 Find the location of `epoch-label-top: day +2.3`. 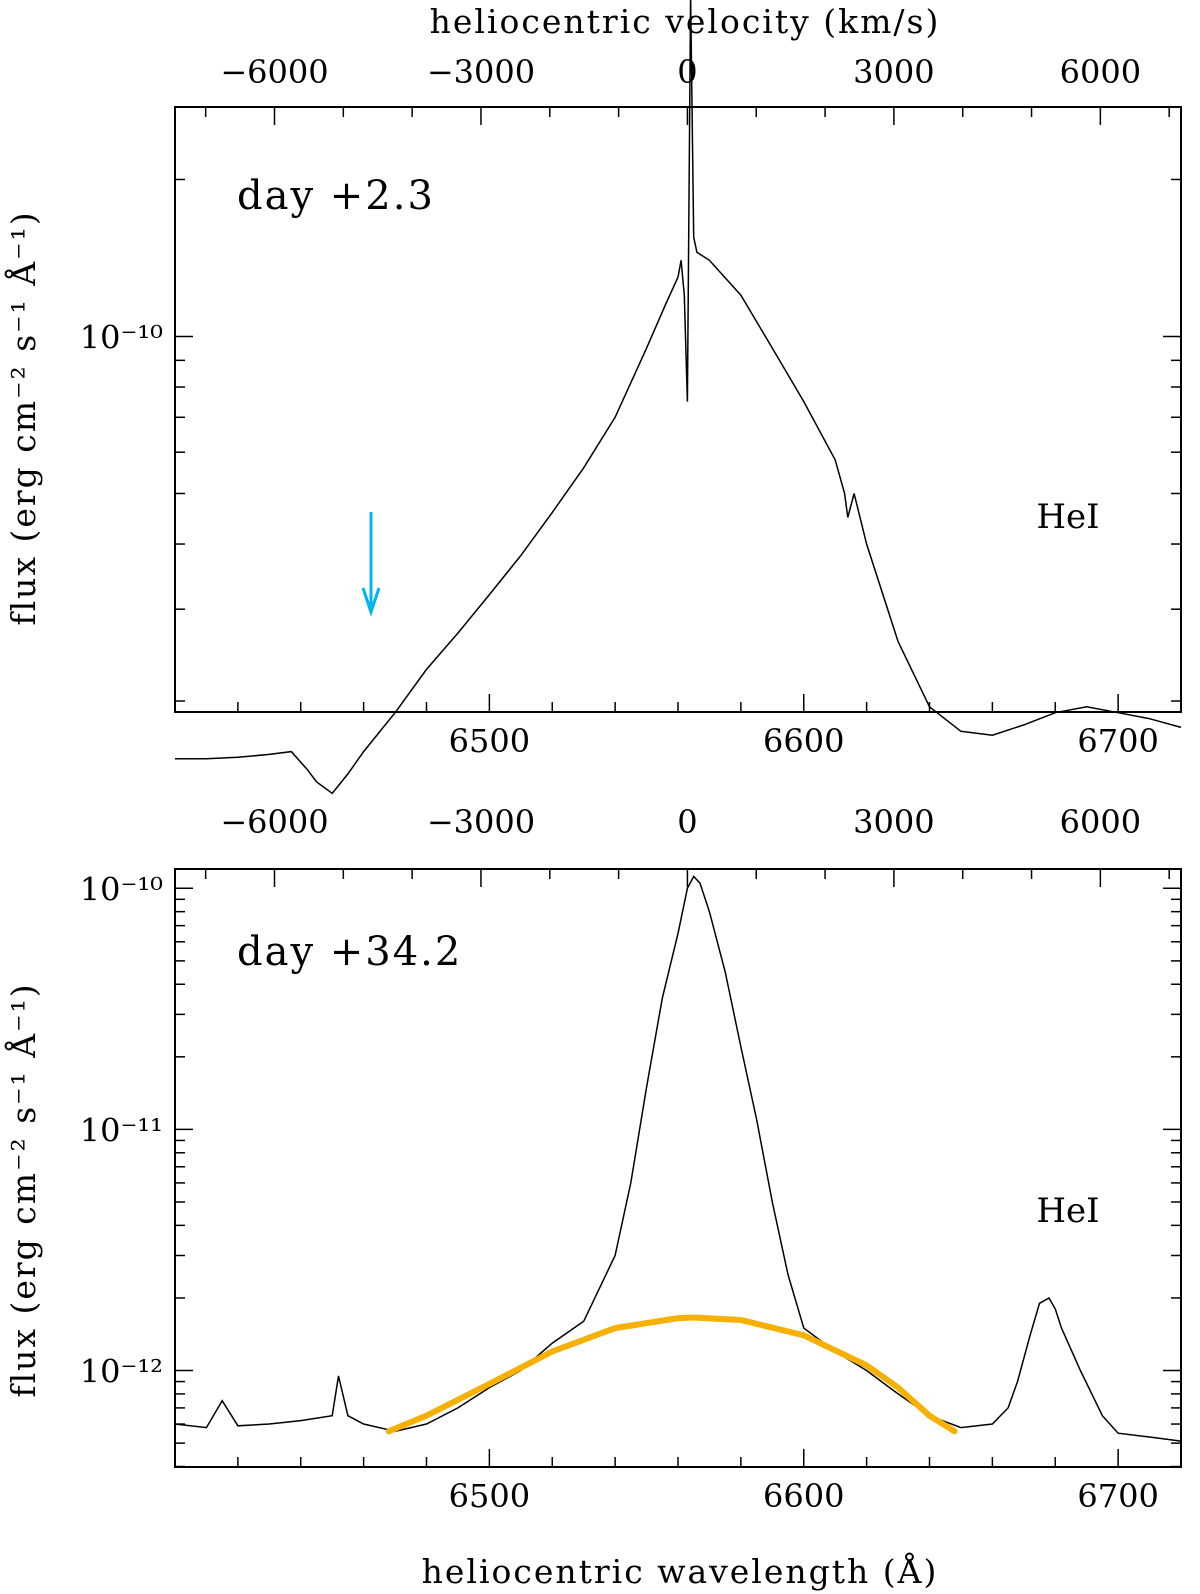

epoch-label-top: day +2.3 is located at coordinates (336, 196).